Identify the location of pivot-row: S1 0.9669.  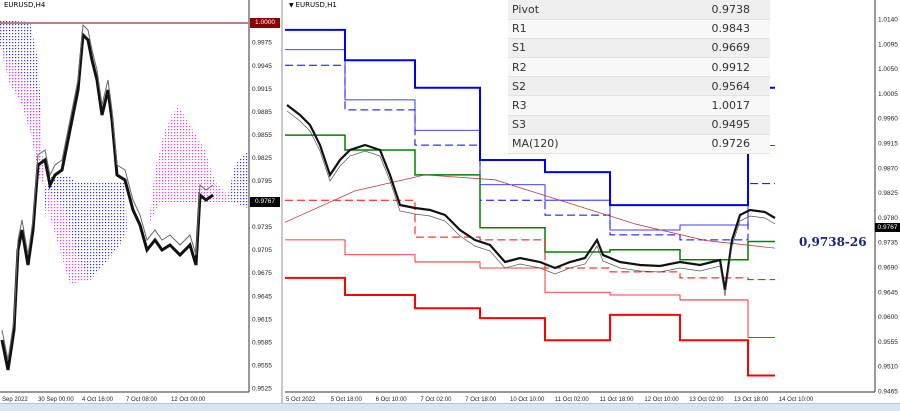
(639, 48).